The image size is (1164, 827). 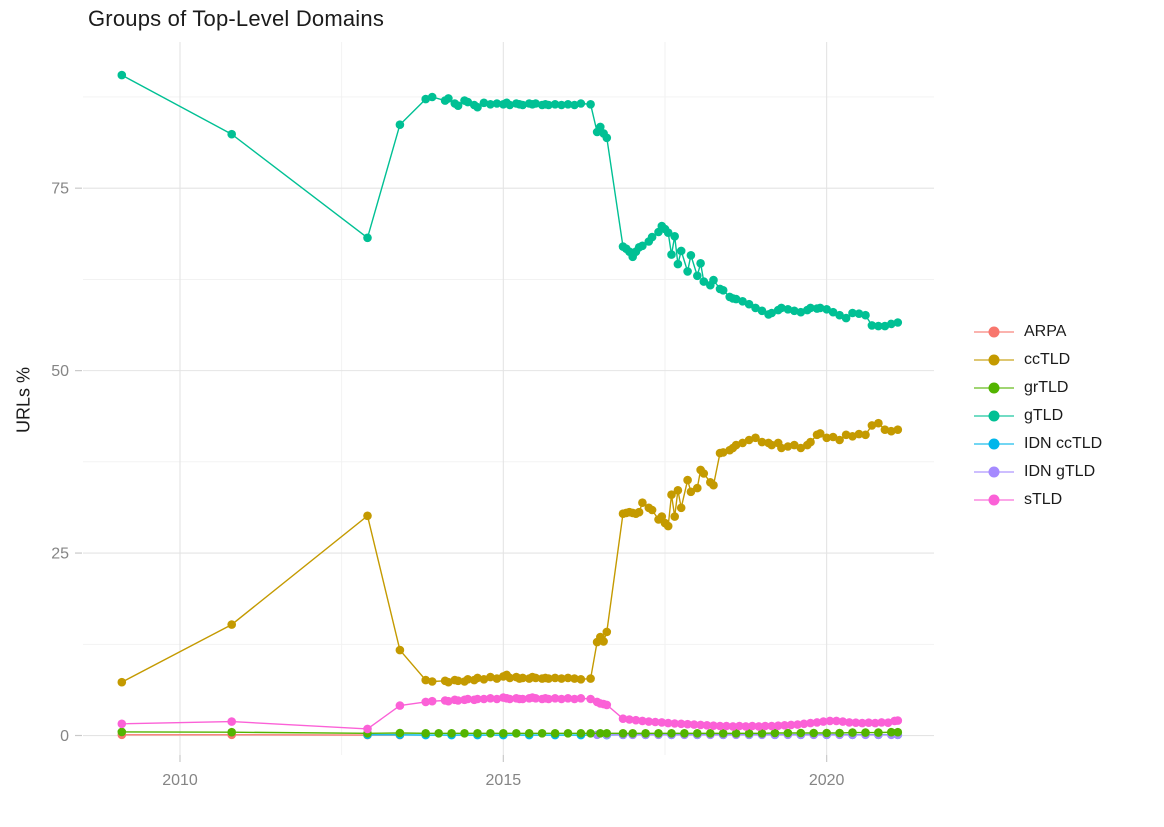 What do you see at coordinates (1037, 416) in the screenshot?
I see `legend-row-gtld: gTLD` at bounding box center [1037, 416].